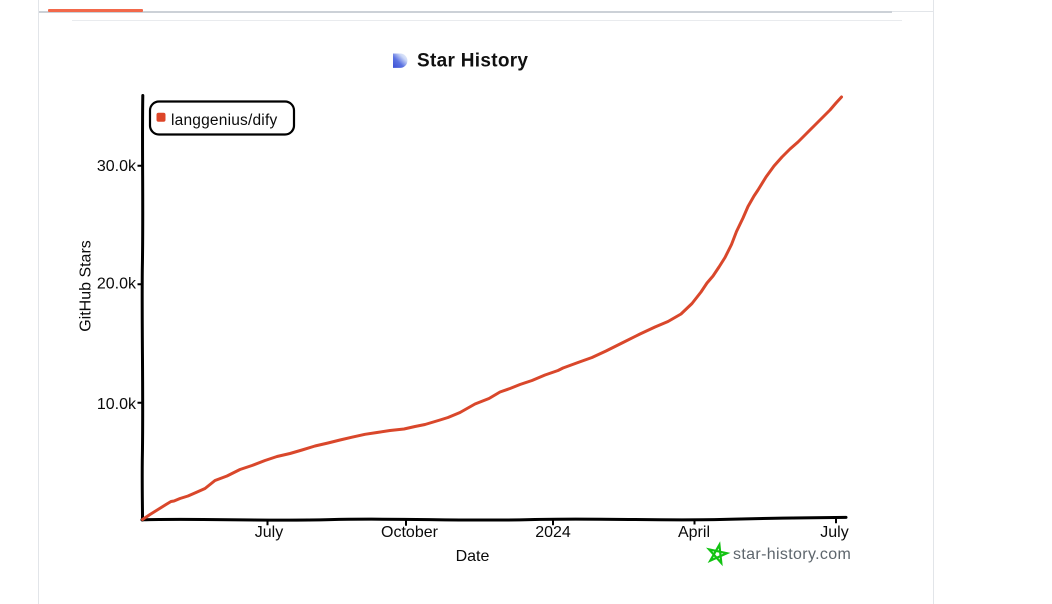  Describe the element at coordinates (224, 120) in the screenshot. I see `svg-text: langgenius/dify` at that location.